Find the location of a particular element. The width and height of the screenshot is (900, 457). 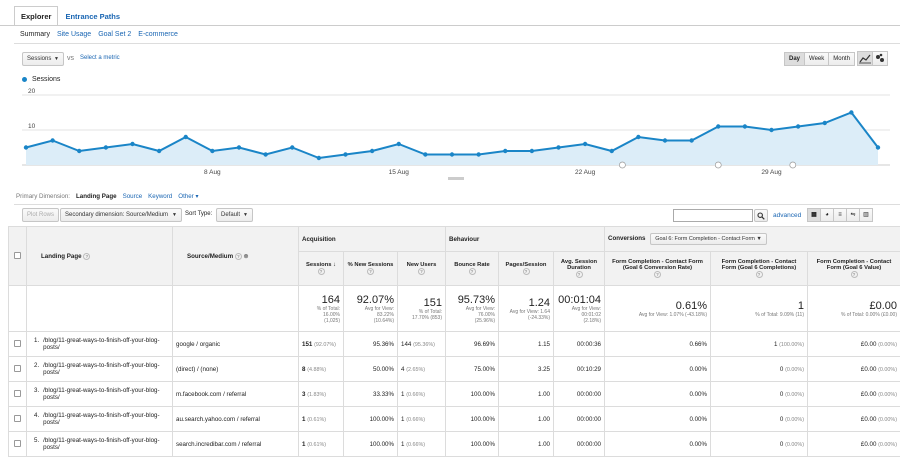

pie-view-icon: ◕ is located at coordinates (827, 215).